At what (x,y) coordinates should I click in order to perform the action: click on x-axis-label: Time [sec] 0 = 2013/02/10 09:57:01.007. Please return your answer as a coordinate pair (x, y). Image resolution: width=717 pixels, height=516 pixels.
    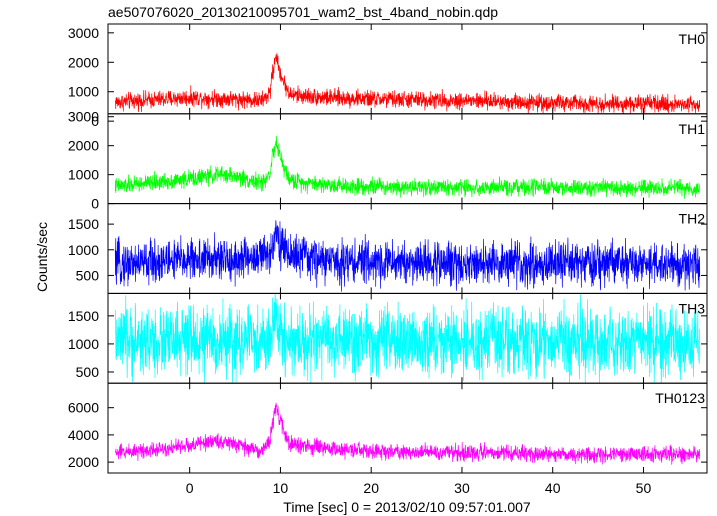
    Looking at the image, I should click on (407, 507).